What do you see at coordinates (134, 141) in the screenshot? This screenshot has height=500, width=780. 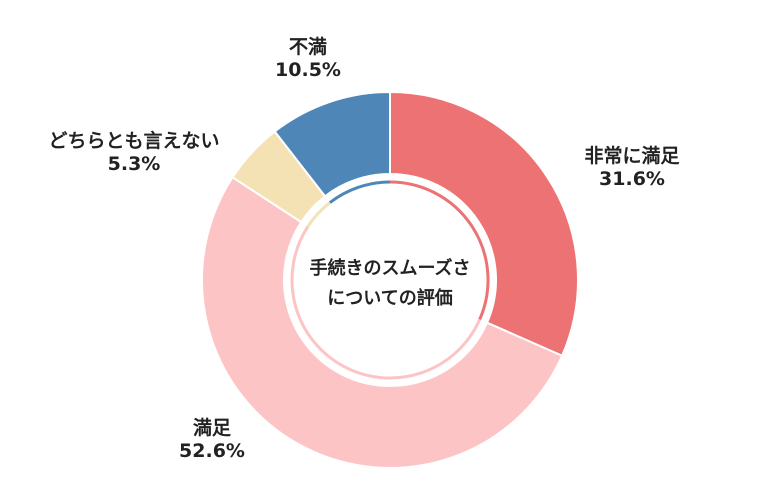 I see `slice-name: どちらとも言えない` at bounding box center [134, 141].